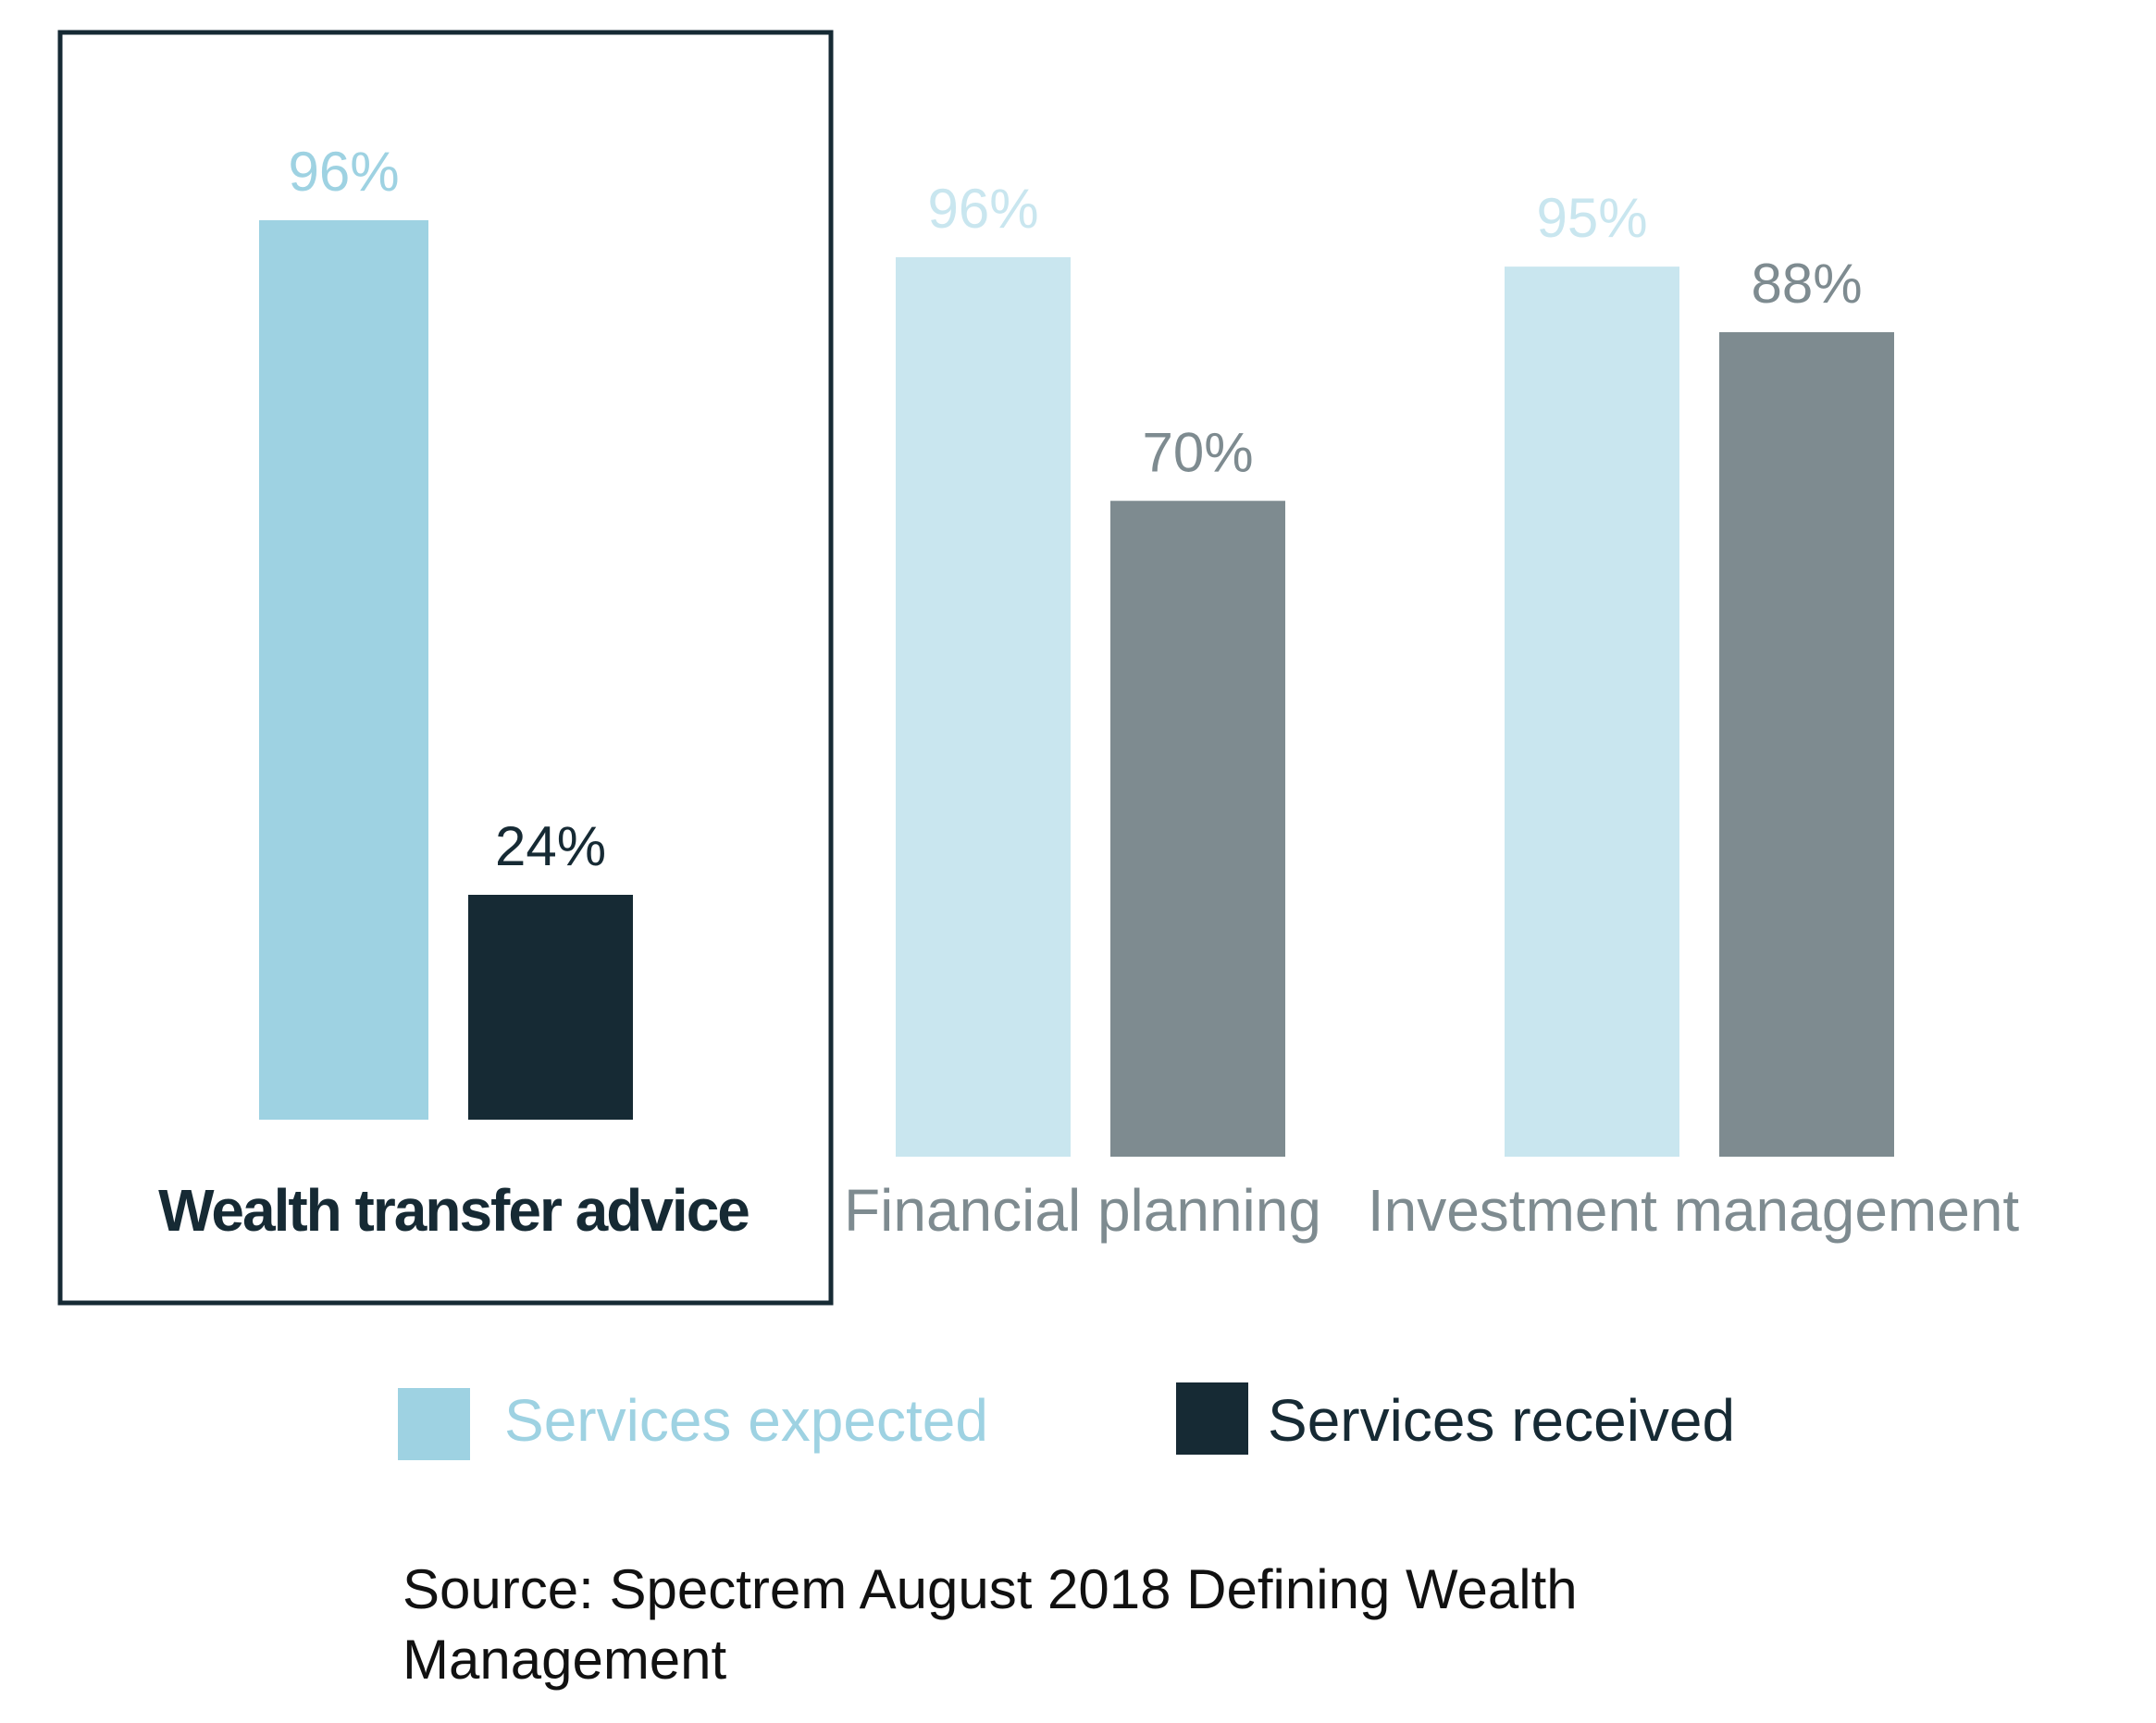 The width and height of the screenshot is (2156, 1723). I want to click on data-label-expected-2: 95%, so click(1591, 218).